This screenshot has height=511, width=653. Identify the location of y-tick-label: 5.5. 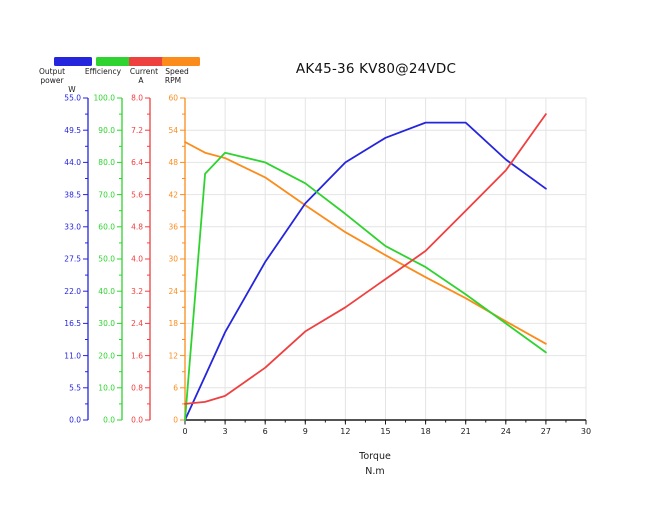
(75, 388).